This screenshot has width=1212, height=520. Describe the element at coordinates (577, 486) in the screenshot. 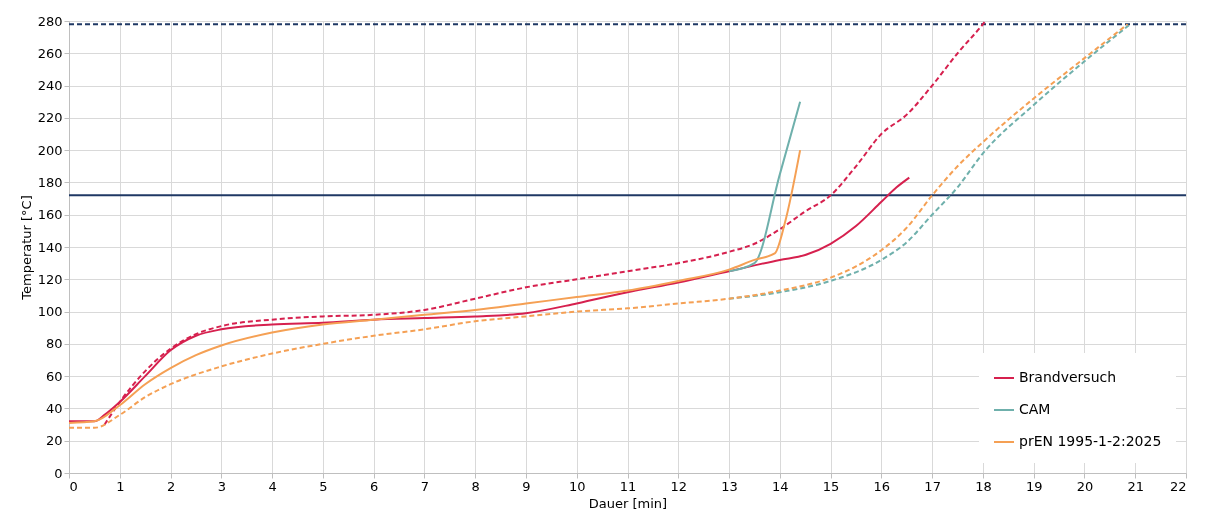

I see `x-tick-label: 10` at that location.